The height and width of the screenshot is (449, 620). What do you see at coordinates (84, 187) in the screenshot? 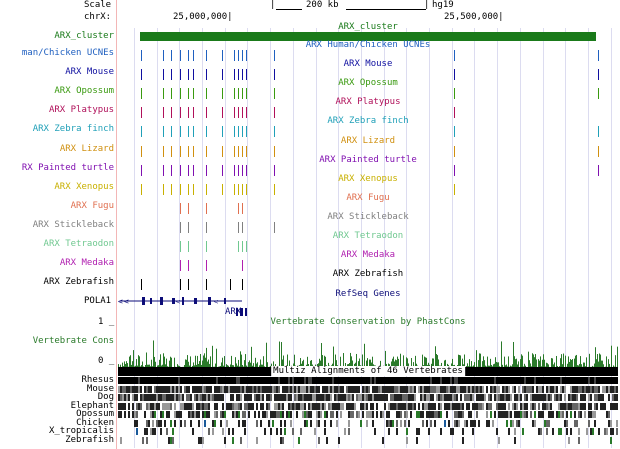
I see `track-label-arx-xenopus: ARX Xenopus` at bounding box center [84, 187].